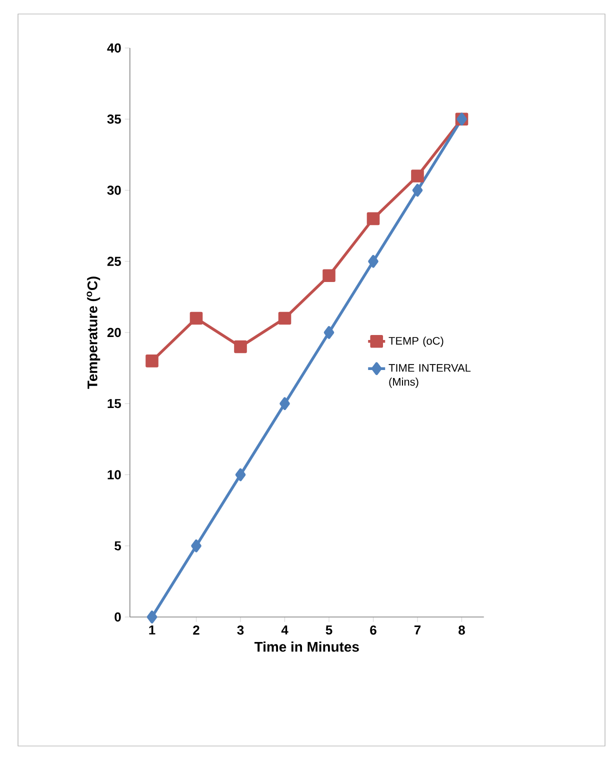 Image resolution: width=615 pixels, height=776 pixels. What do you see at coordinates (417, 630) in the screenshot?
I see `x-tick-label: 7` at bounding box center [417, 630].